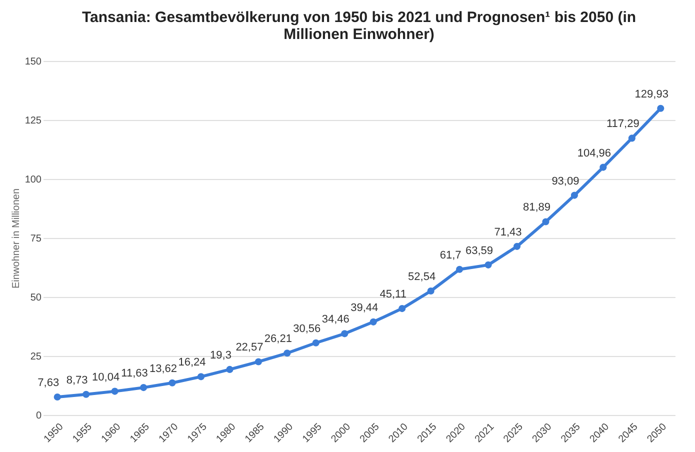  I want to click on y-tick-label: 75, so click(36, 239).